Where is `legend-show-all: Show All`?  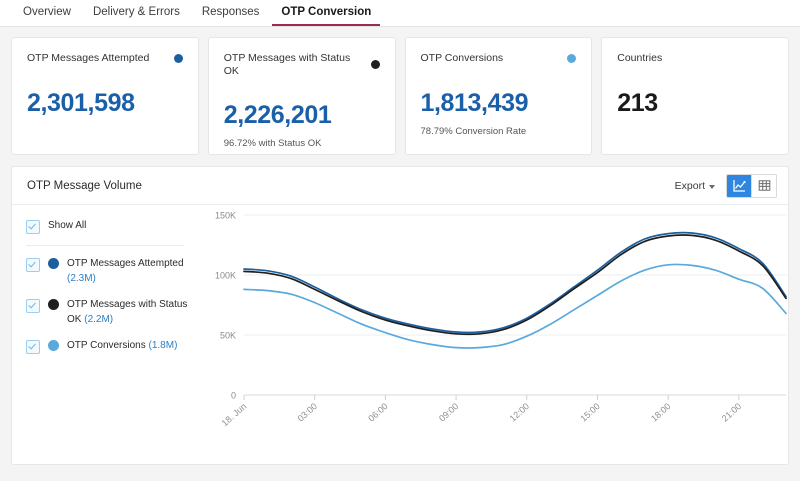
legend-show-all: Show All is located at coordinates (105, 232).